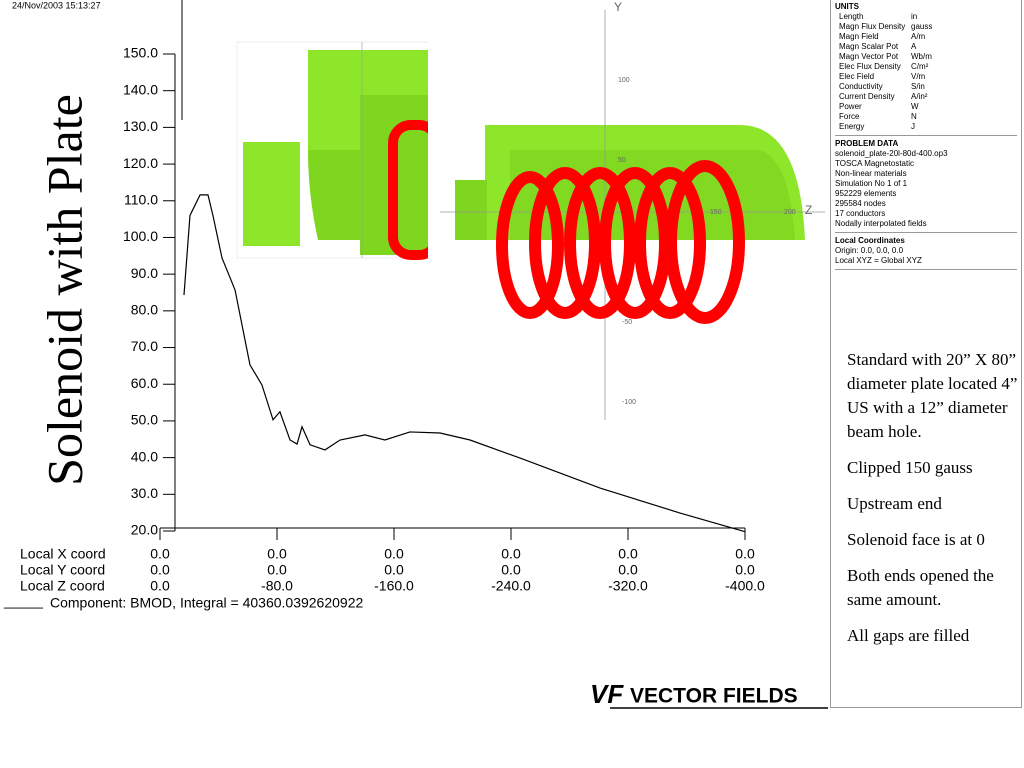 The width and height of the screenshot is (1024, 768). Describe the element at coordinates (23, 601) in the screenshot. I see `legend-swatch: _____` at that location.